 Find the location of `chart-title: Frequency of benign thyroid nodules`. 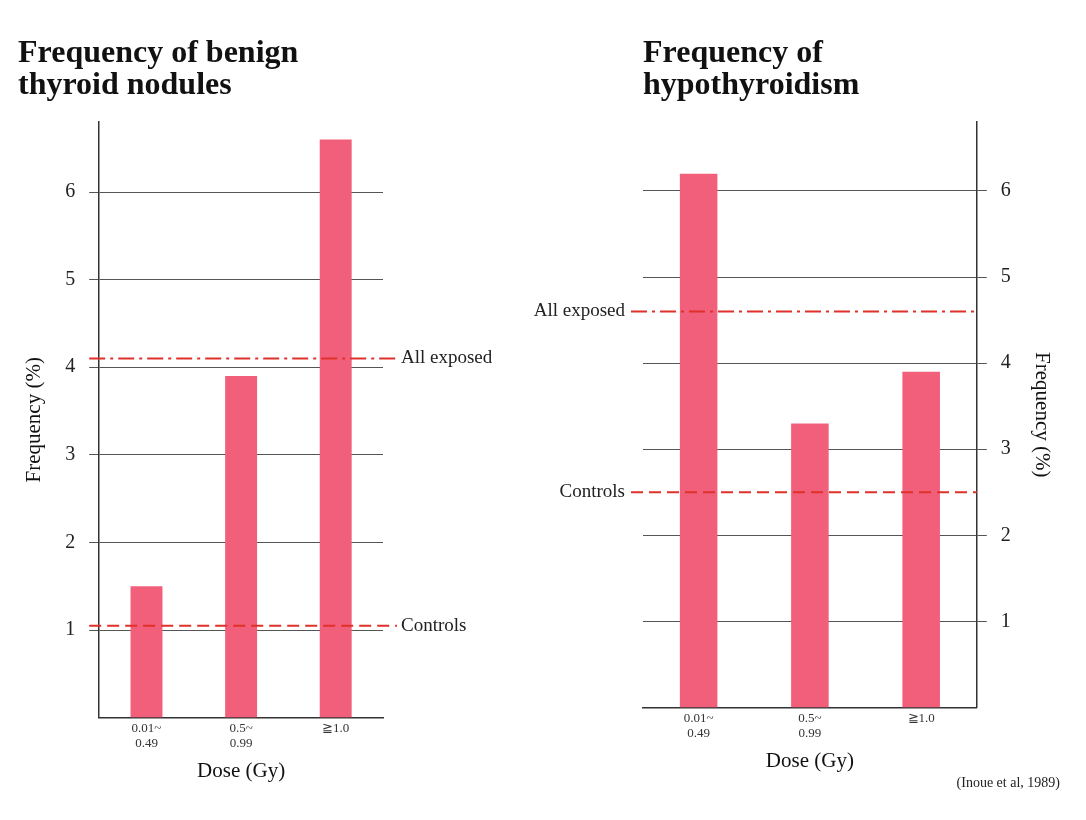

chart-title: Frequency of benign thyroid nodules is located at coordinates (158, 67).